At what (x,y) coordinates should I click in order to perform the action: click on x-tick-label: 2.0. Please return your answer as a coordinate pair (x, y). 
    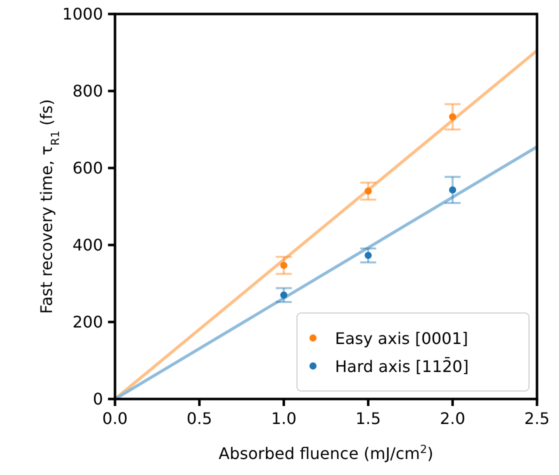
    Looking at the image, I should click on (453, 418).